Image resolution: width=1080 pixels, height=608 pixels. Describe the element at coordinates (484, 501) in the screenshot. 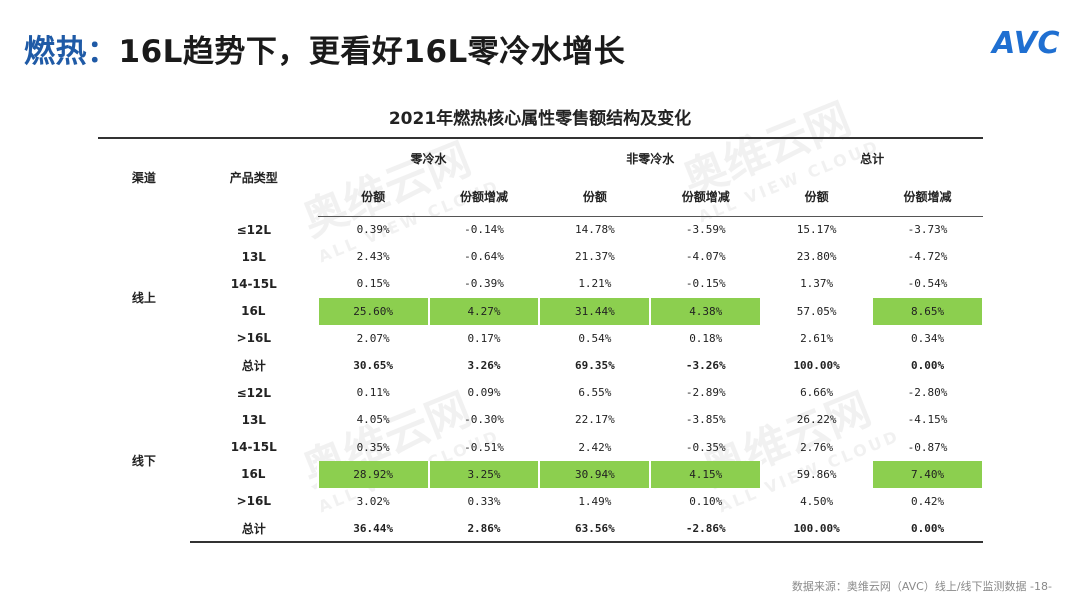

I see `value-cell: 0.33%` at that location.